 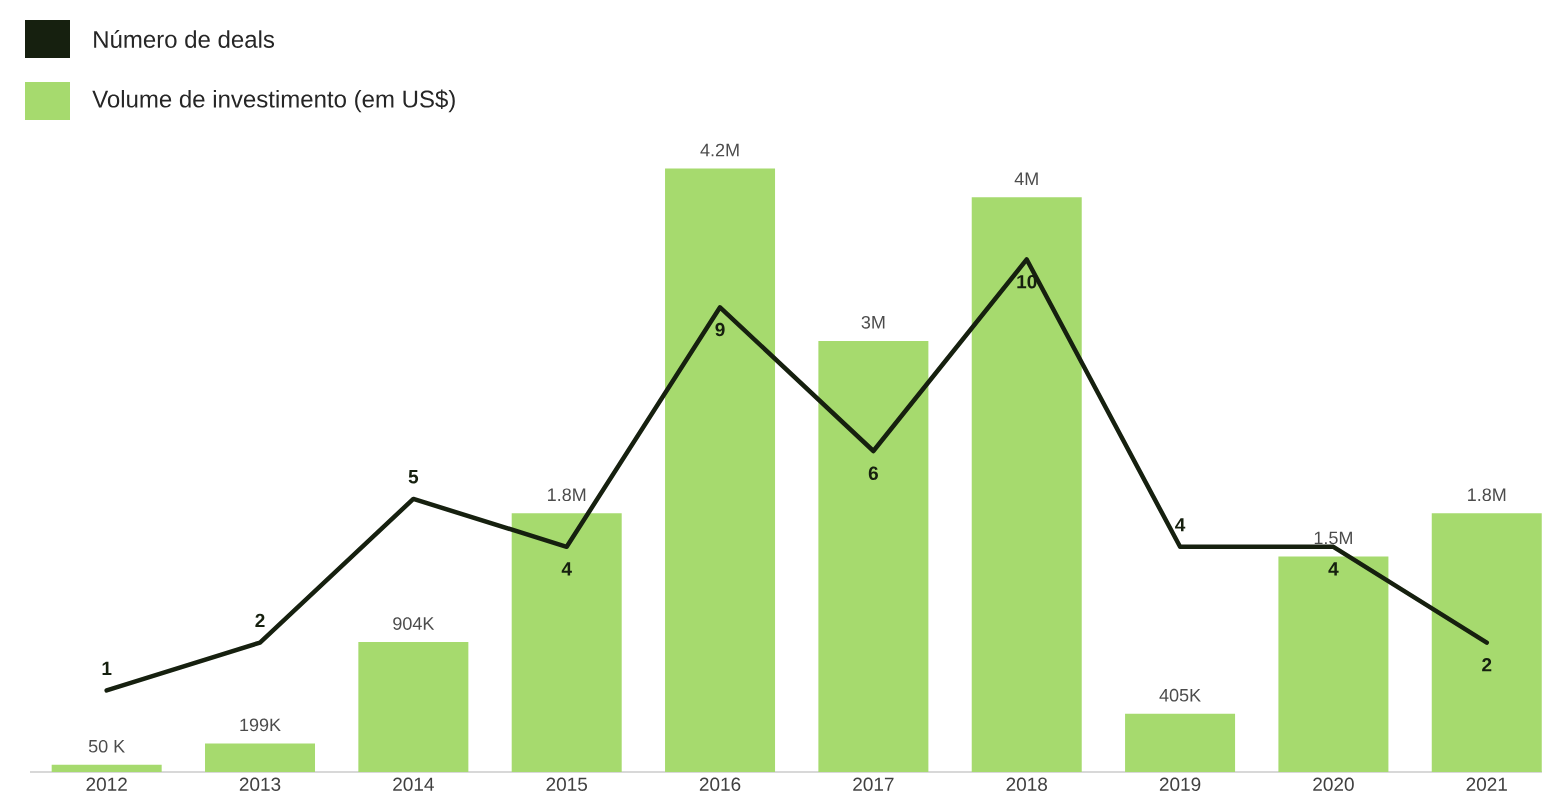 What do you see at coordinates (1180, 695) in the screenshot?
I see `data-label: 405K` at bounding box center [1180, 695].